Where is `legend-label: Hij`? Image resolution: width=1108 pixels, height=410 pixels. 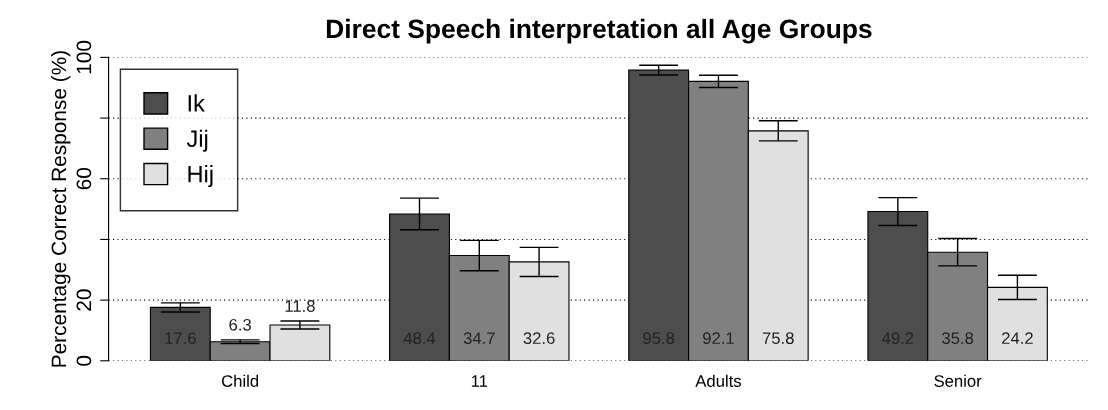 legend-label: Hij is located at coordinates (200, 176).